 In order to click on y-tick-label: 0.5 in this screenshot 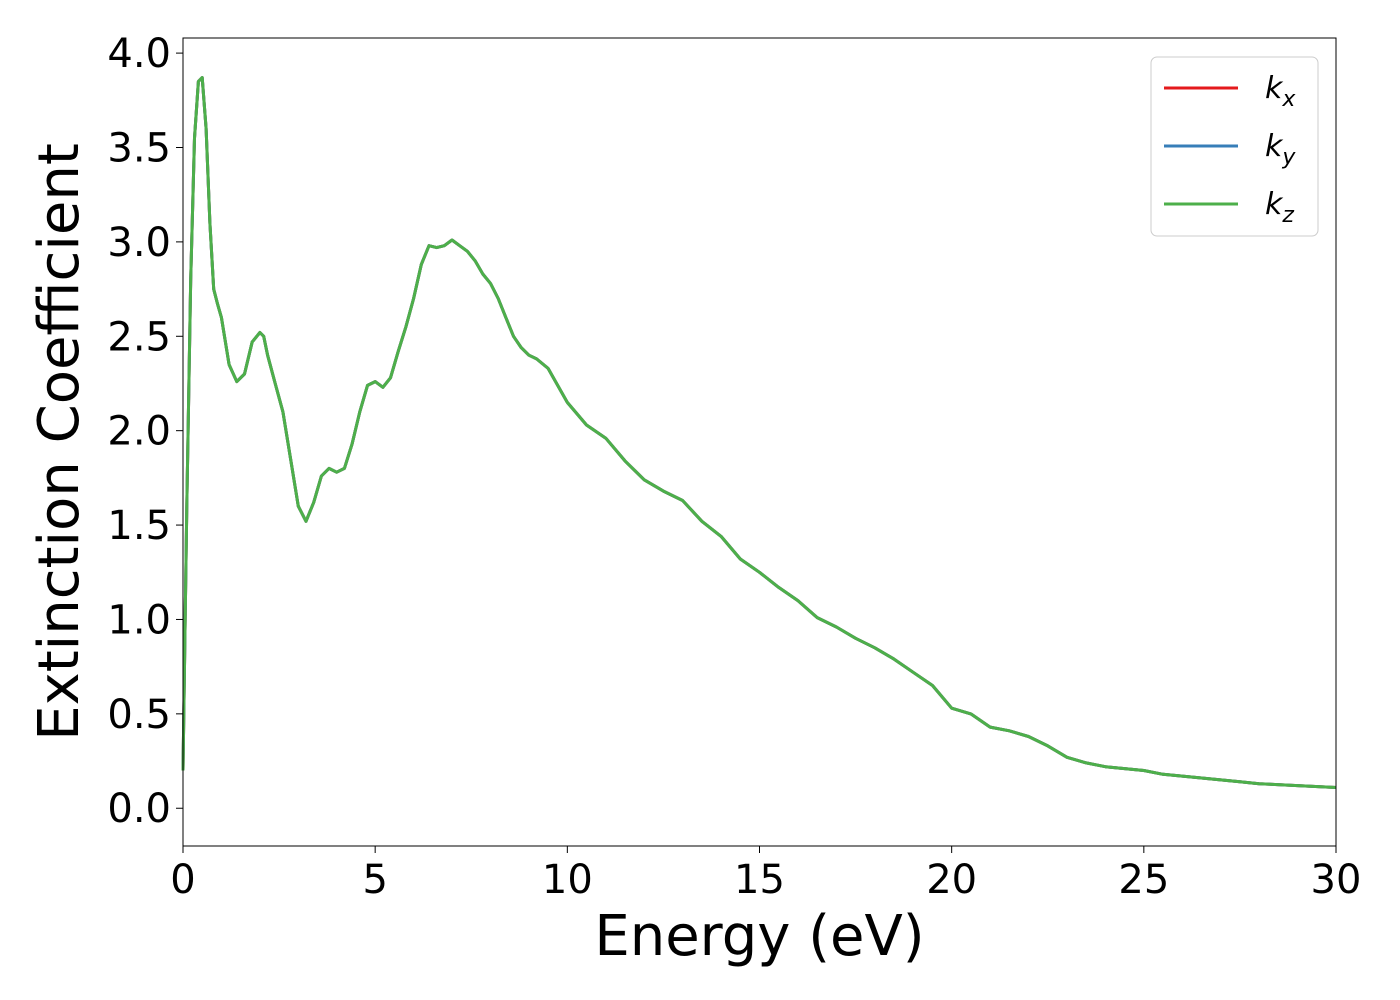, I will do `click(139, 715)`.